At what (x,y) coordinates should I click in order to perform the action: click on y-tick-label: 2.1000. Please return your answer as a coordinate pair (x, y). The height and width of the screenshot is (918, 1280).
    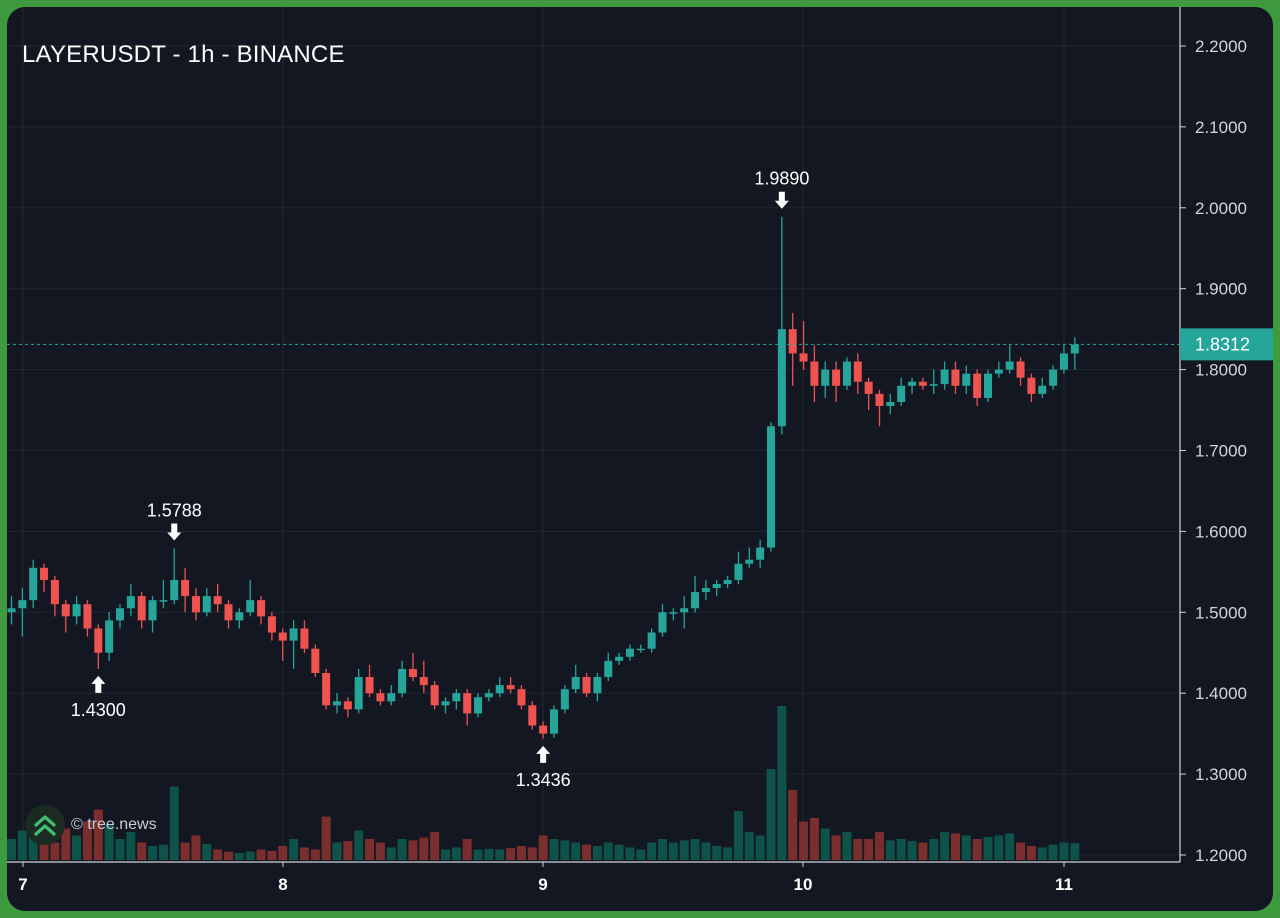
    Looking at the image, I should click on (1221, 127).